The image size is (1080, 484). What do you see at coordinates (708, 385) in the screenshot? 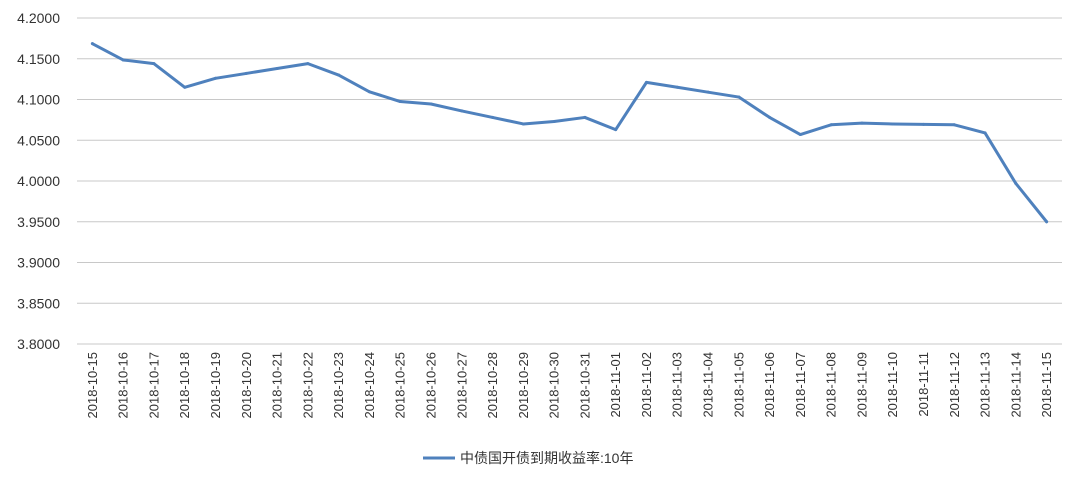
I see `x-tick-label: 2018-11-04` at bounding box center [708, 385].